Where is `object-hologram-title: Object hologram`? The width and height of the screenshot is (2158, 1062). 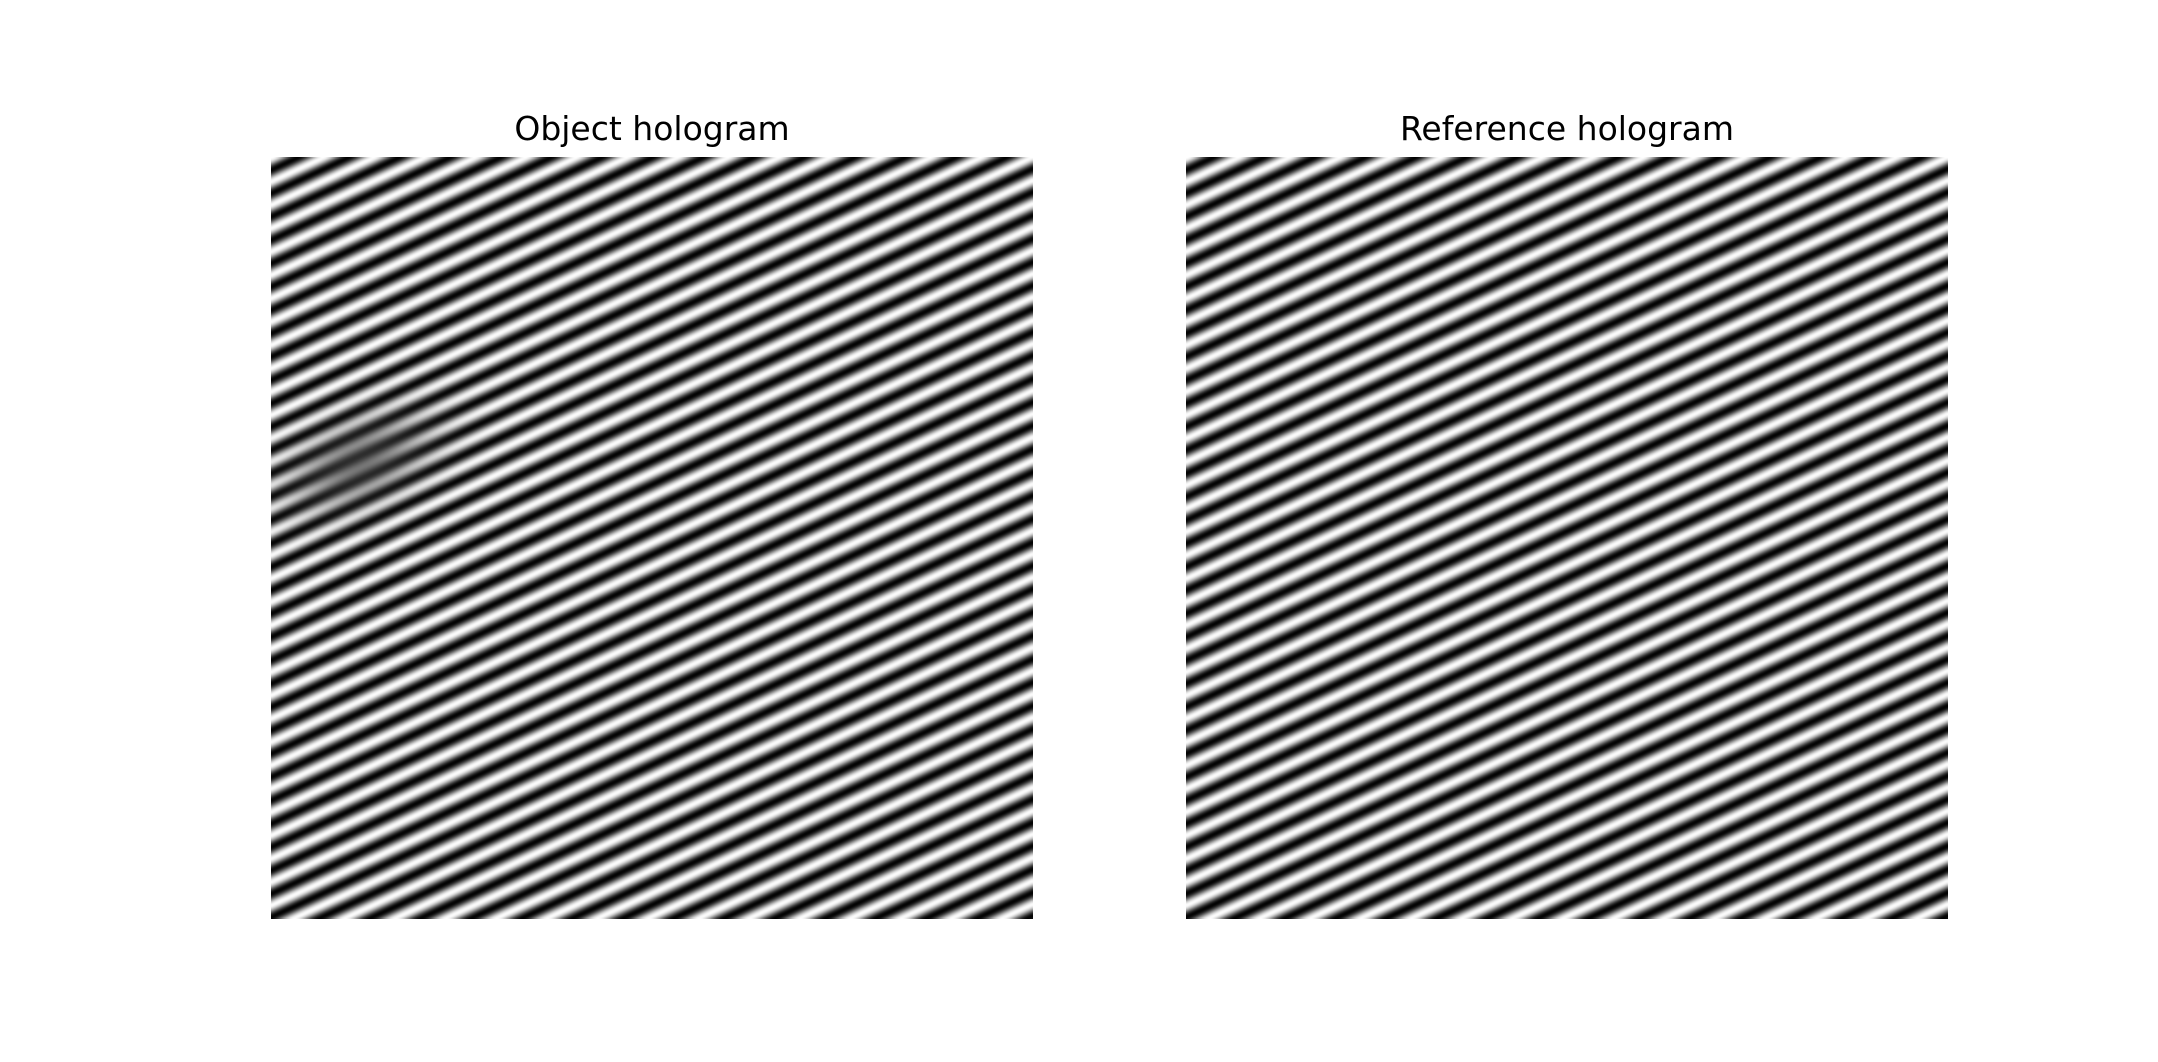 object-hologram-title: Object hologram is located at coordinates (652, 128).